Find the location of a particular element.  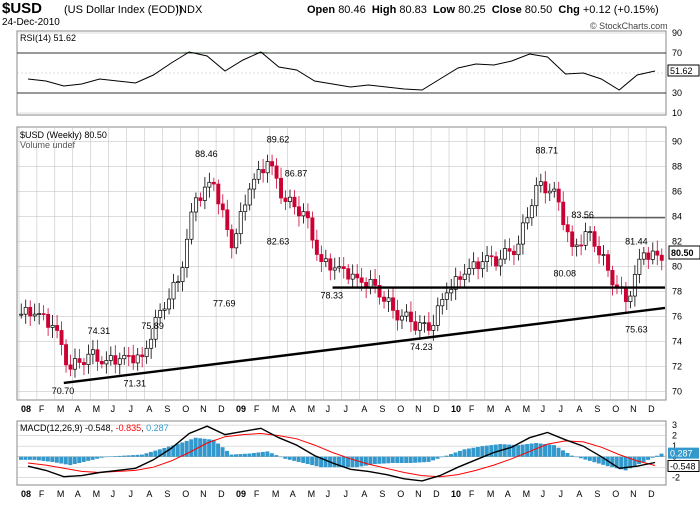

price-x-tick: 09 is located at coordinates (241, 409).